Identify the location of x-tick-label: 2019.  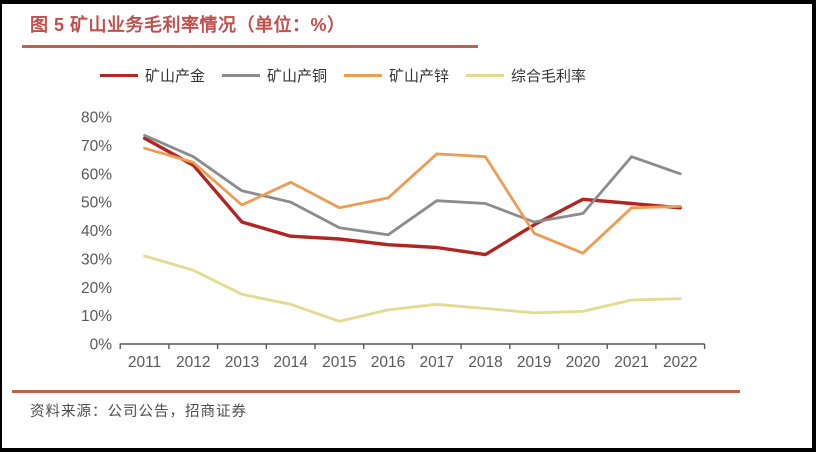
(534, 362).